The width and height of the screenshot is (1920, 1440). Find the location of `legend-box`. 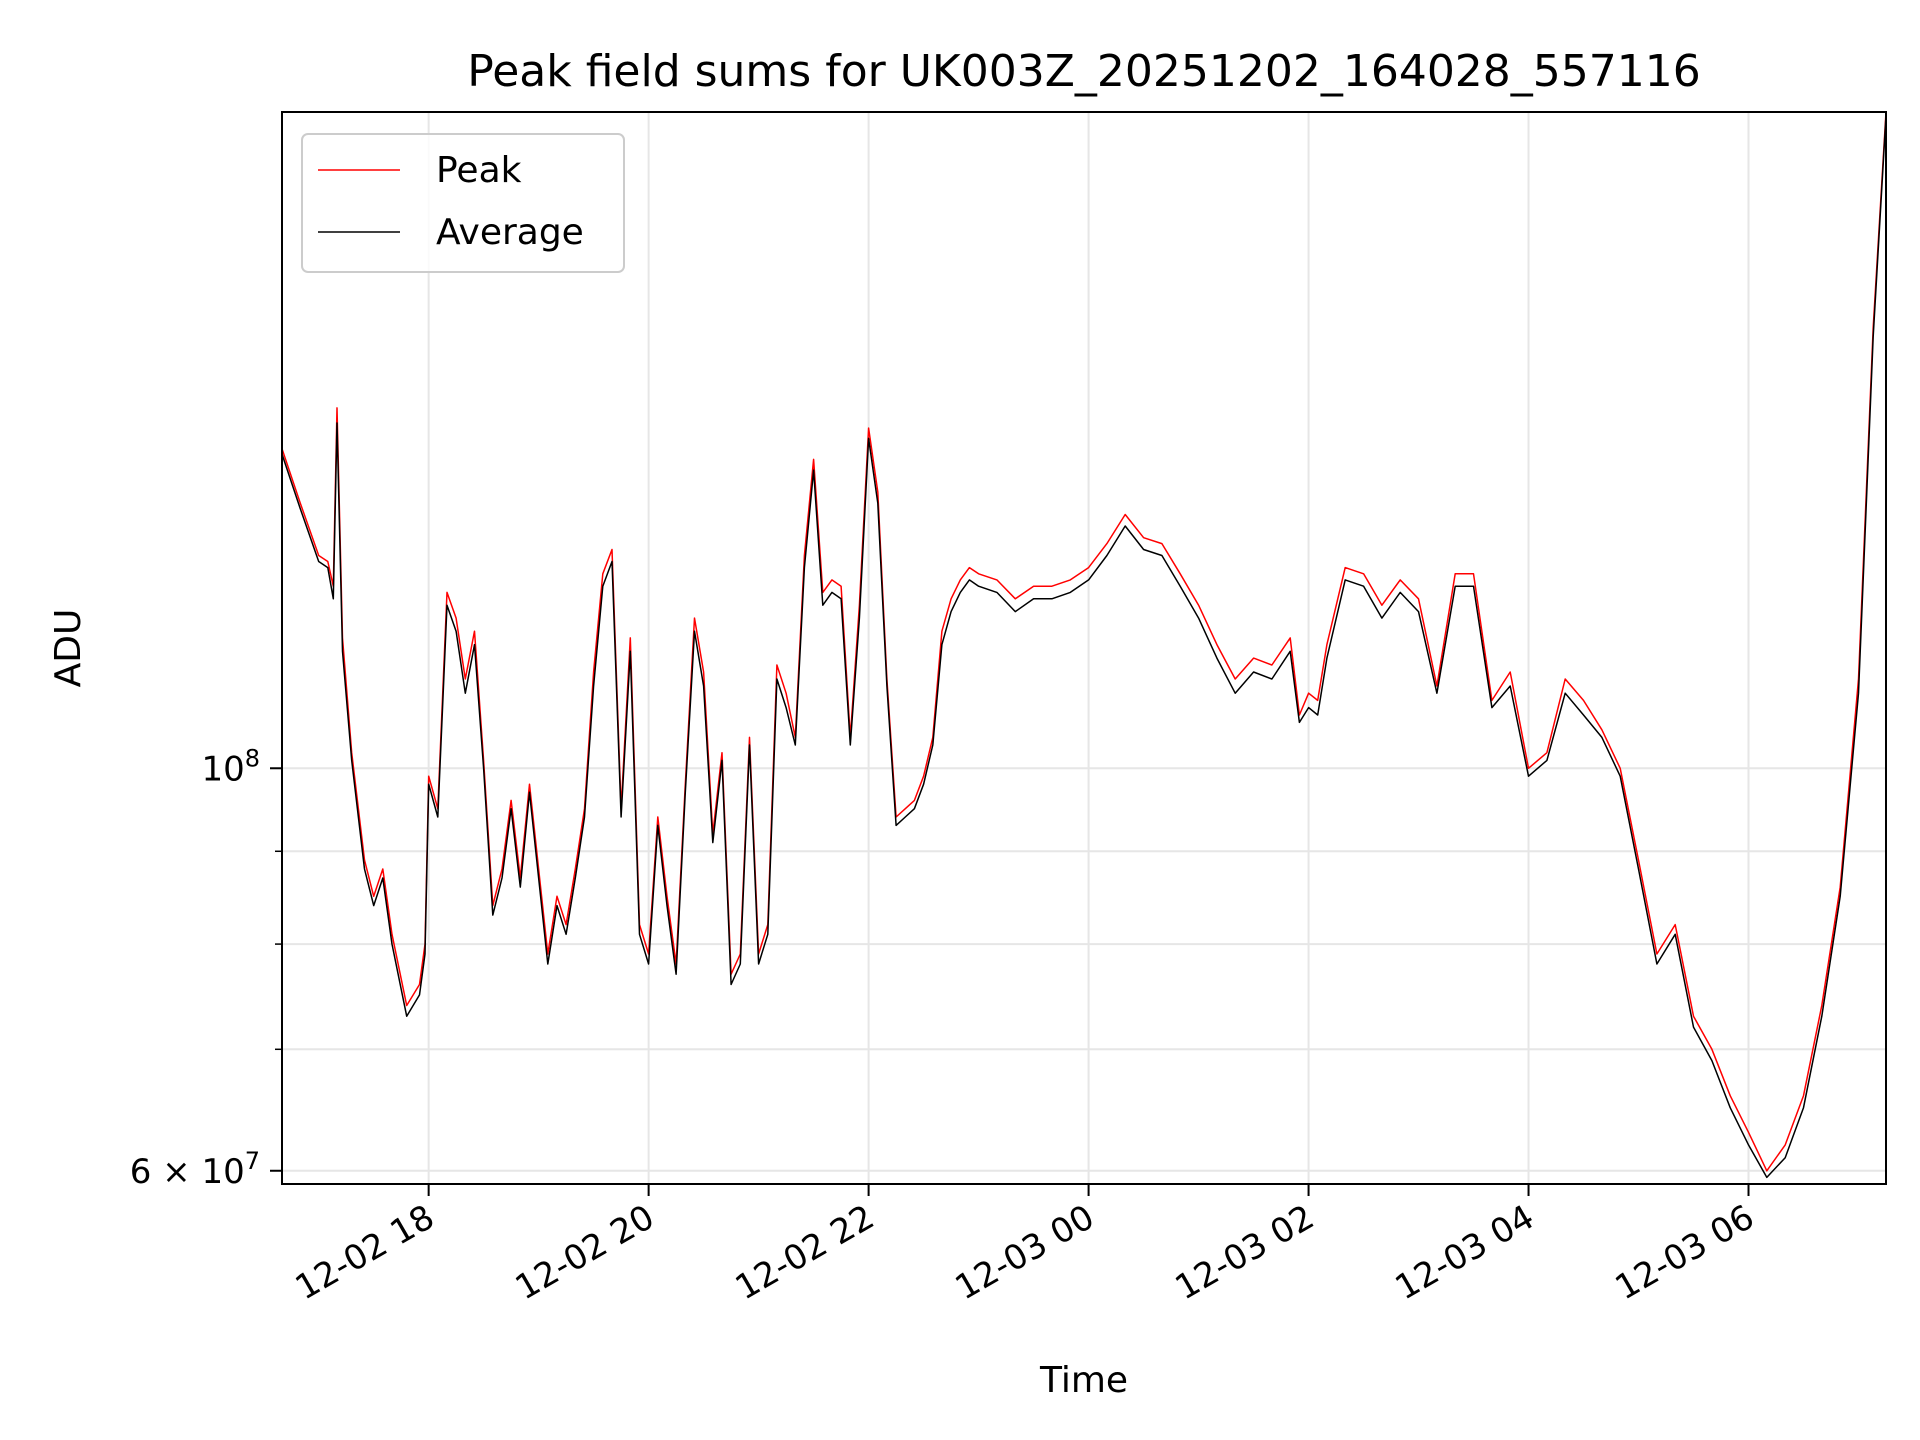

legend-box is located at coordinates (463, 203).